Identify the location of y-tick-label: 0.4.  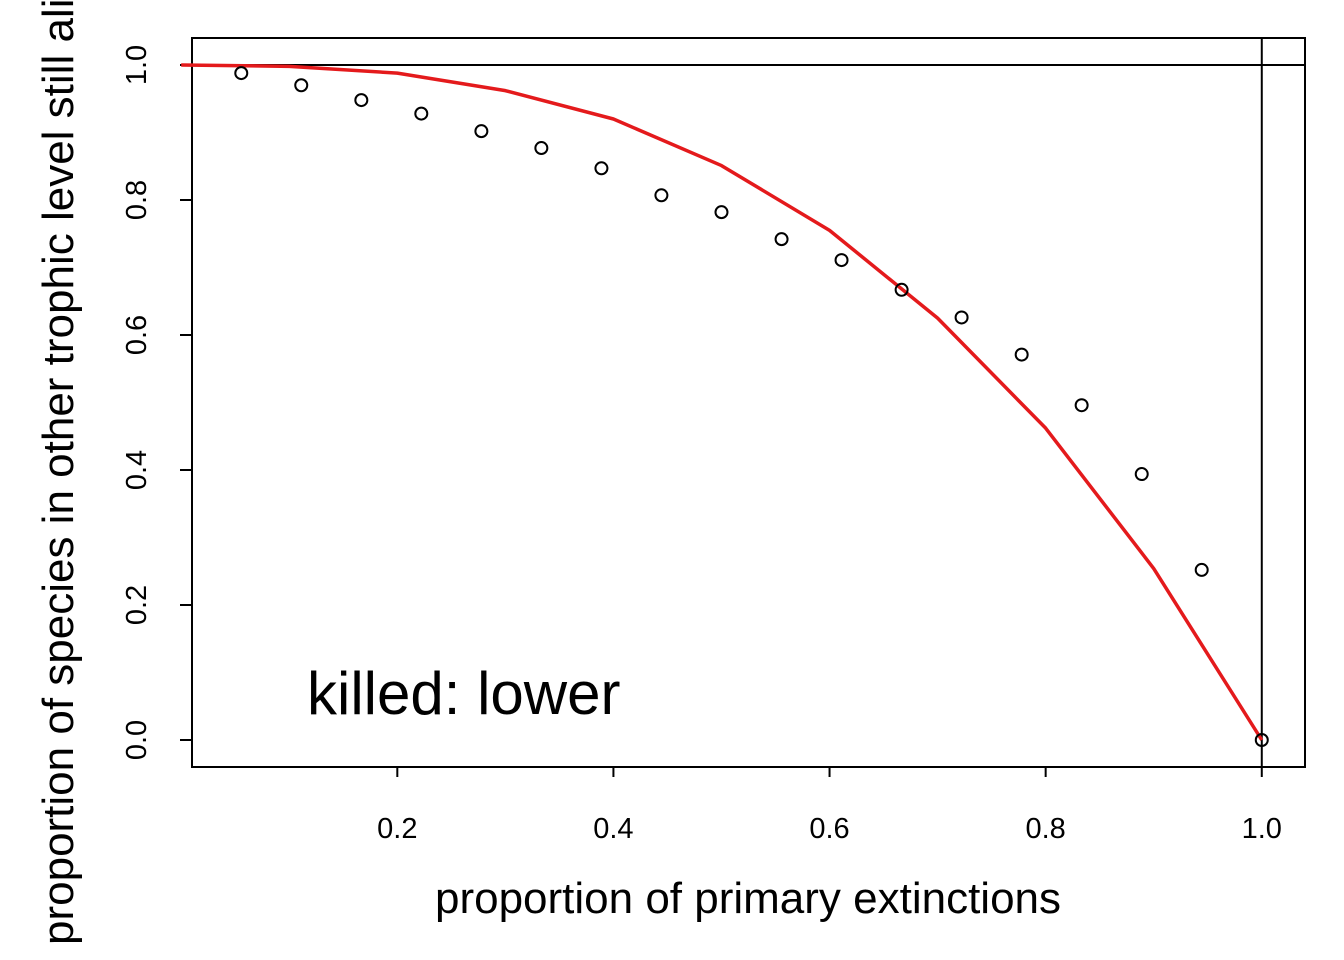
(137, 470).